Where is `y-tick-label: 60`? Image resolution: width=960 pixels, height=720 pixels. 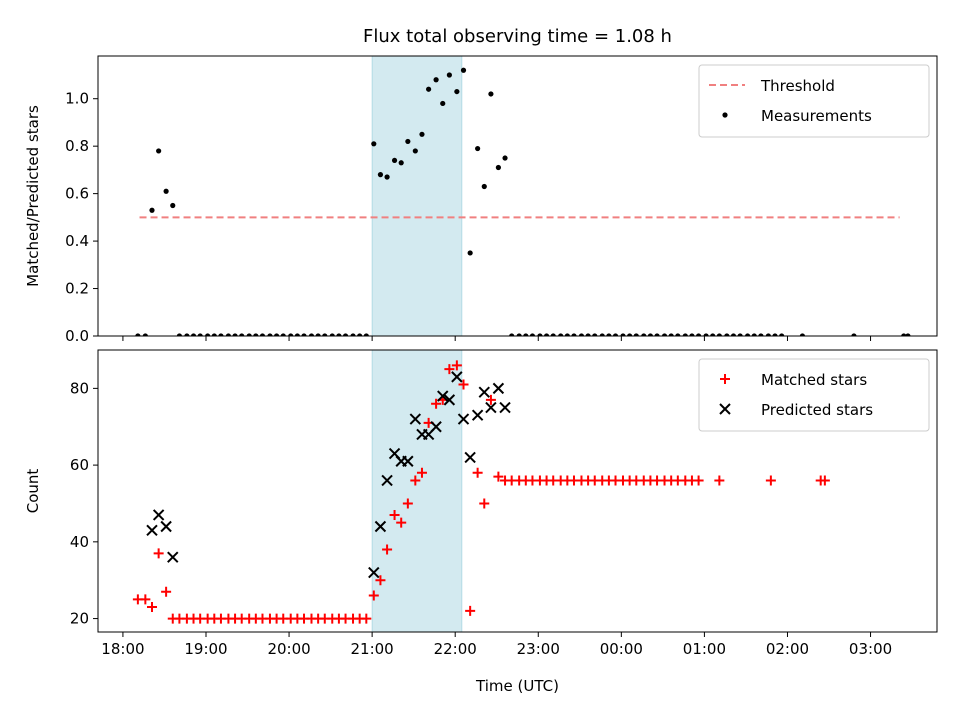 y-tick-label: 60 is located at coordinates (79, 465).